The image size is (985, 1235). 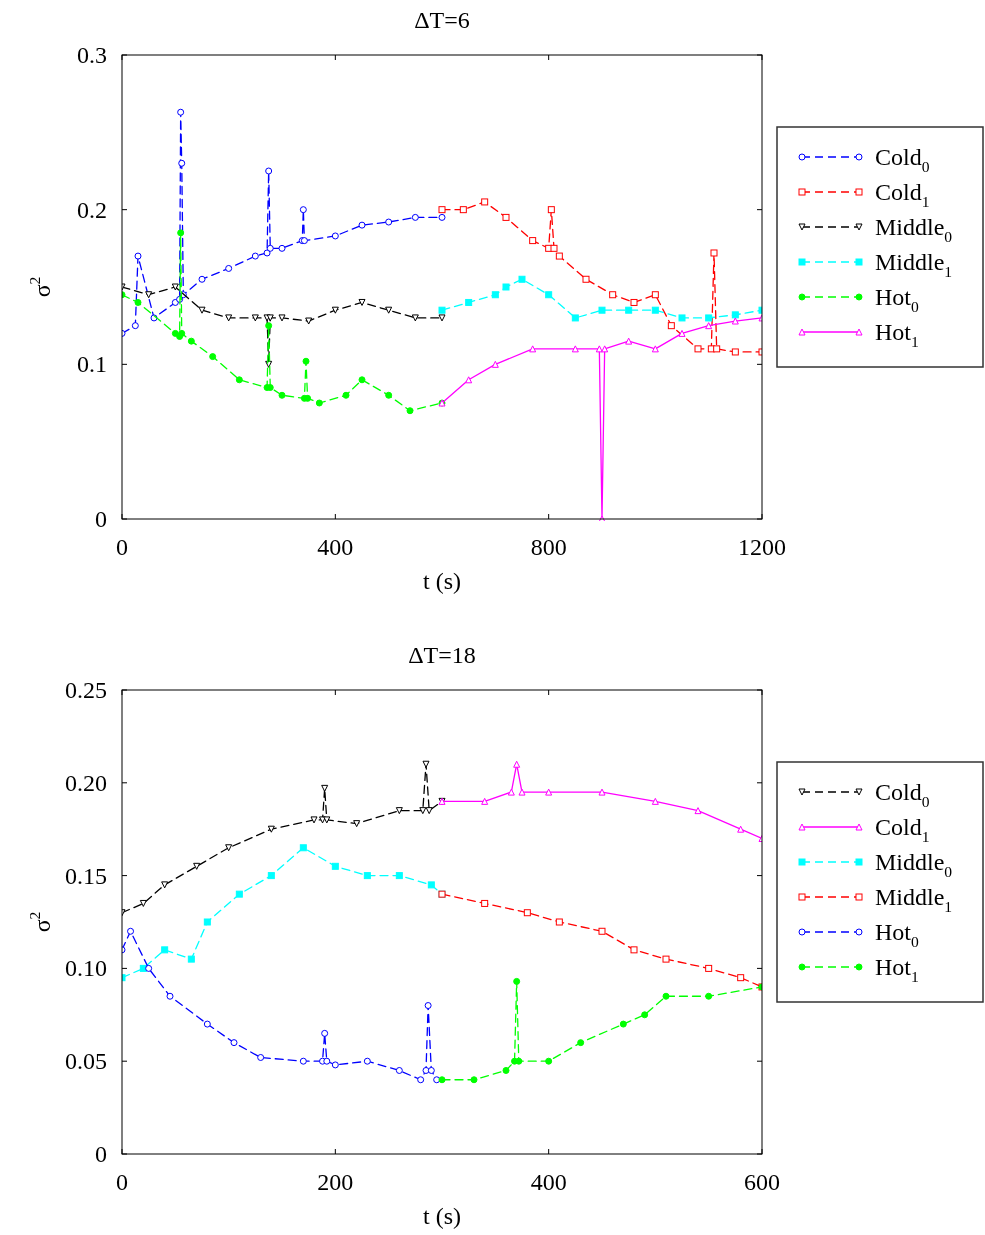 I want to click on y-tick-label: 0.20, so click(x=86, y=782).